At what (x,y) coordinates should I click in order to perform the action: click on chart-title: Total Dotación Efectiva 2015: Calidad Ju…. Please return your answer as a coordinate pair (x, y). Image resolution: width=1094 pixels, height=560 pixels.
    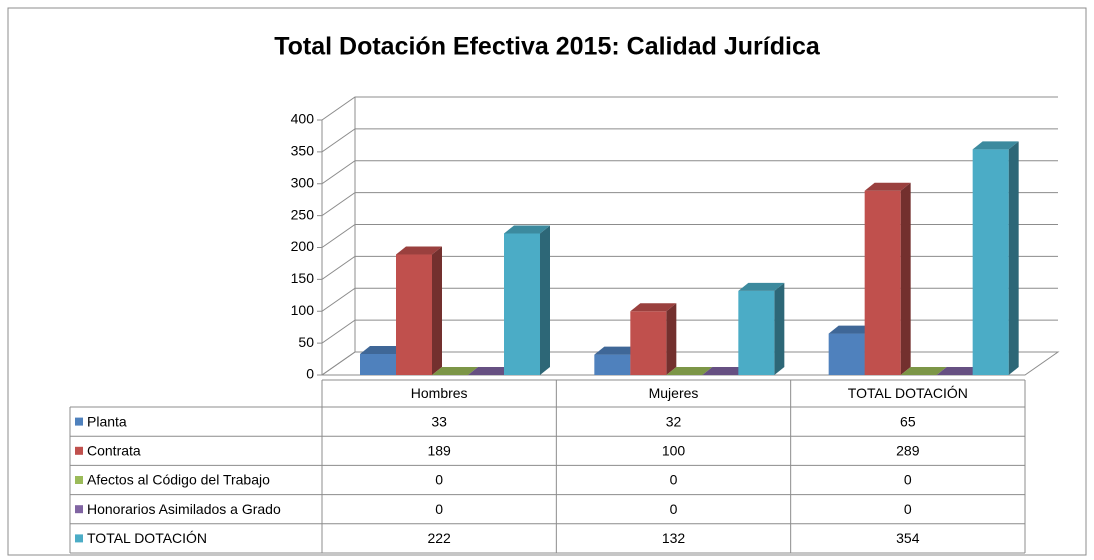
    Looking at the image, I should click on (547, 47).